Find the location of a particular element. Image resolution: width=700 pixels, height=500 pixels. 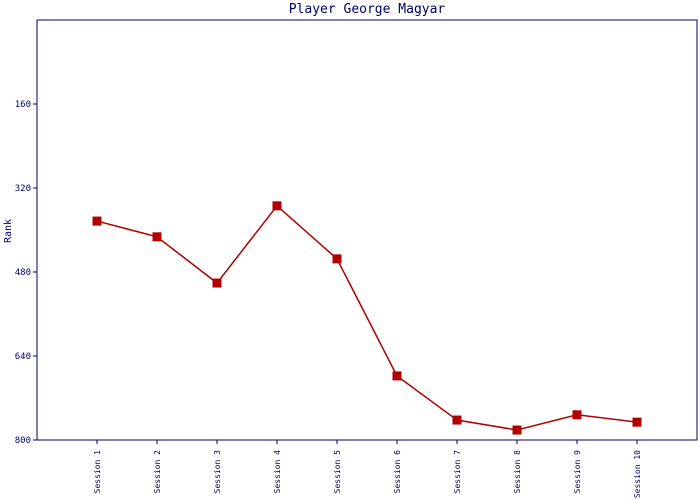

x-tick-label: Session 6 is located at coordinates (397, 472).